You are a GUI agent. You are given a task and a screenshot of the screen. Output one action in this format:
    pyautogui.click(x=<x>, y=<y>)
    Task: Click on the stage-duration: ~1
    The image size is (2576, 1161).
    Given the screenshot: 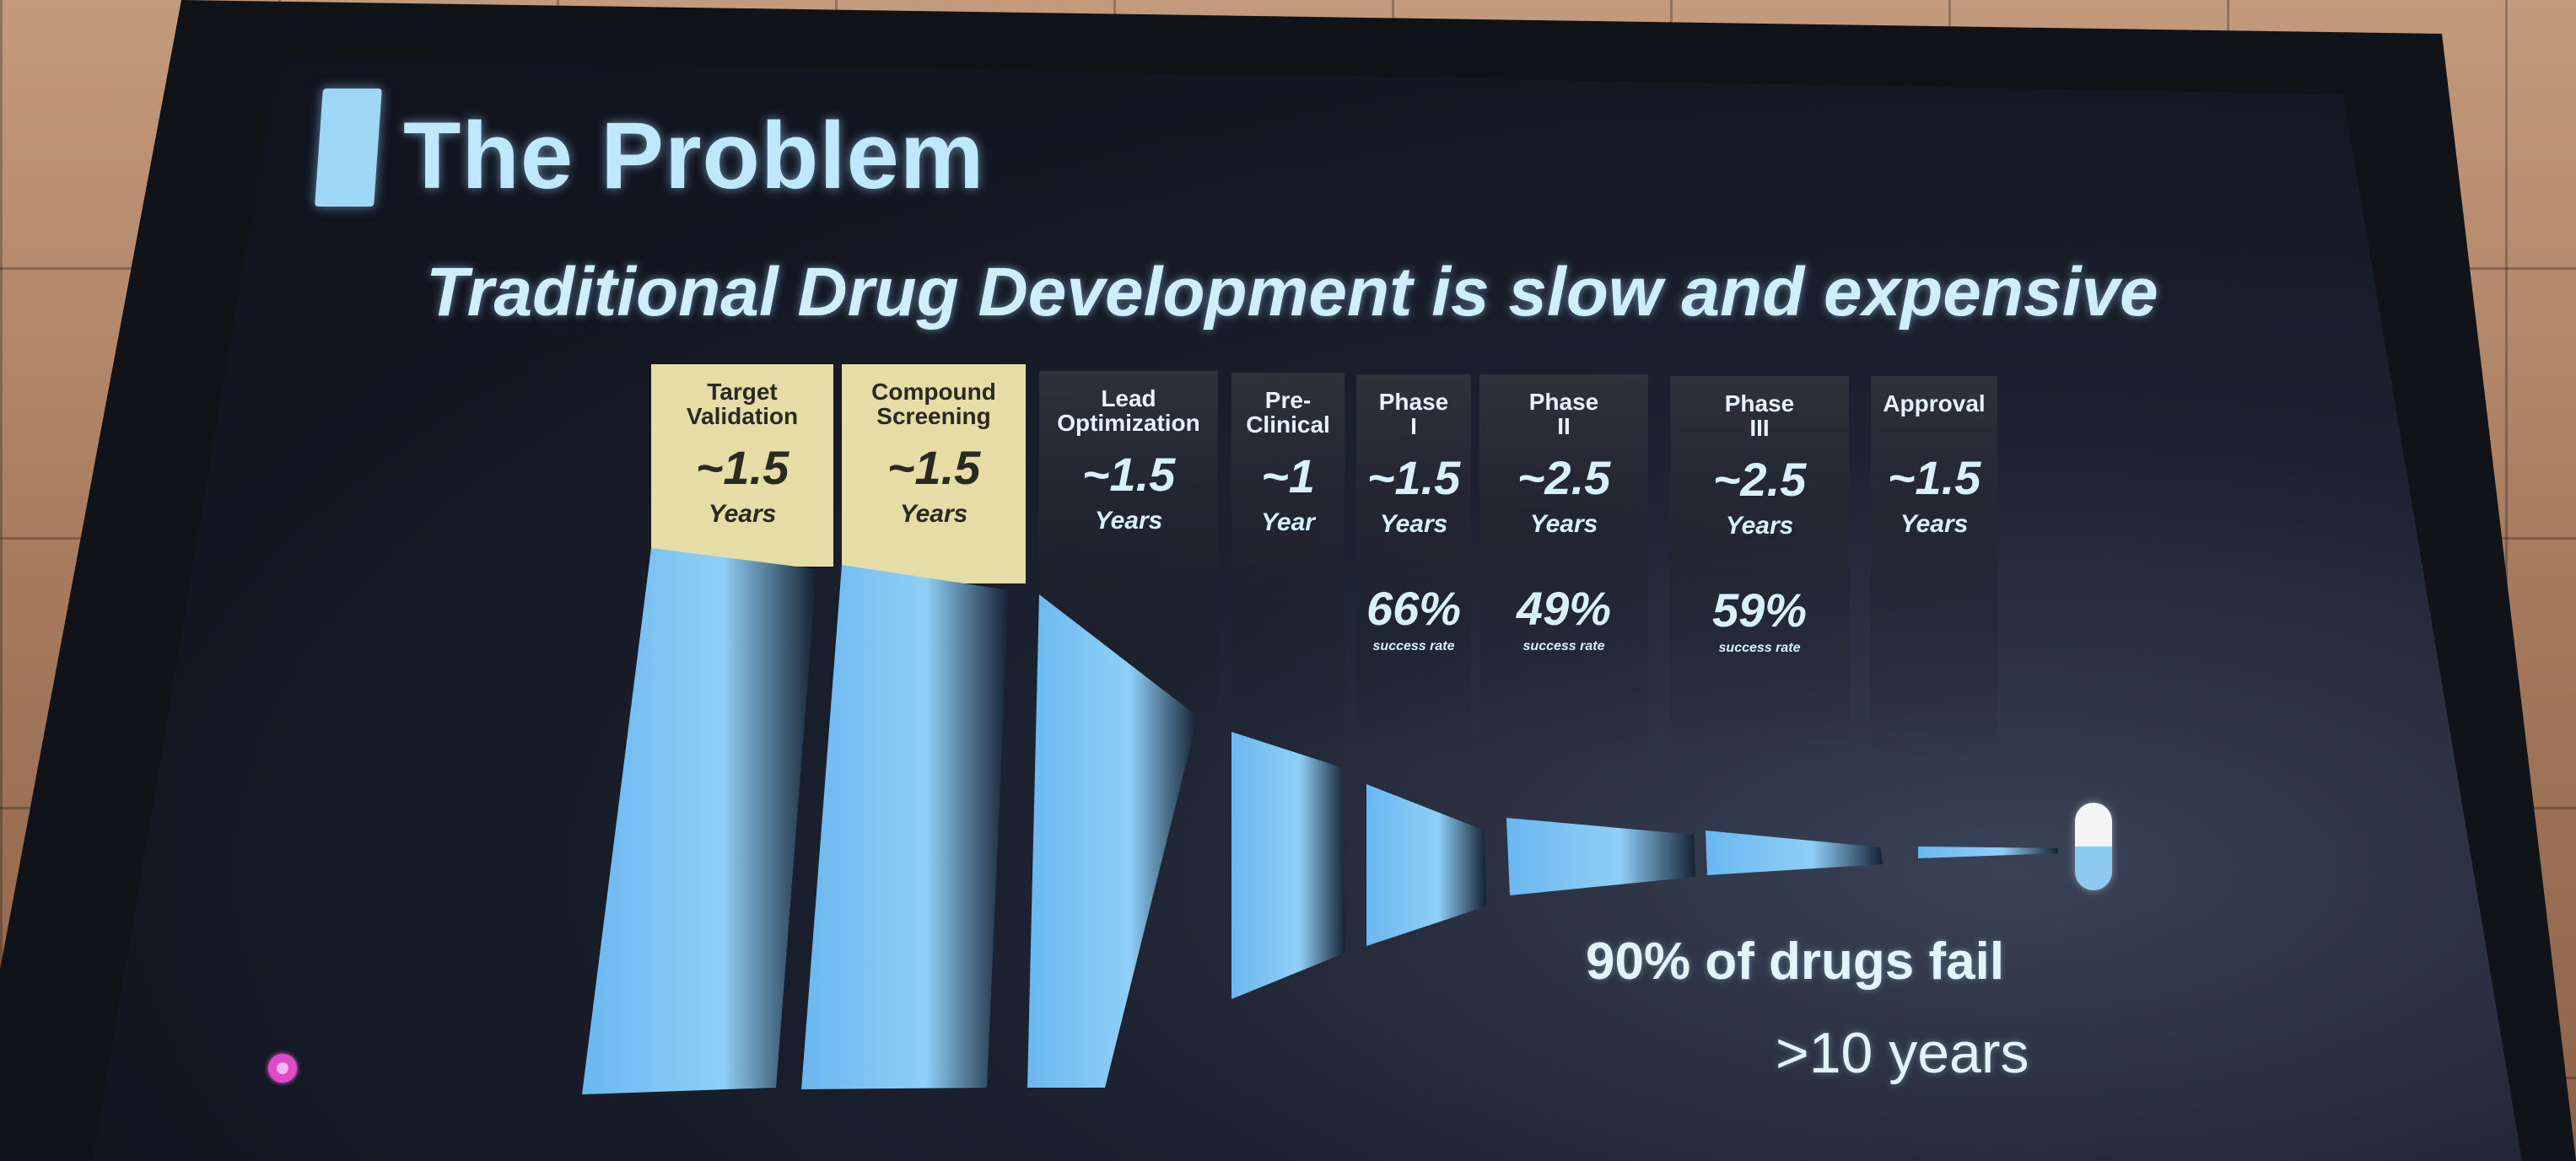 What is the action you would take?
    pyautogui.click(x=1288, y=476)
    